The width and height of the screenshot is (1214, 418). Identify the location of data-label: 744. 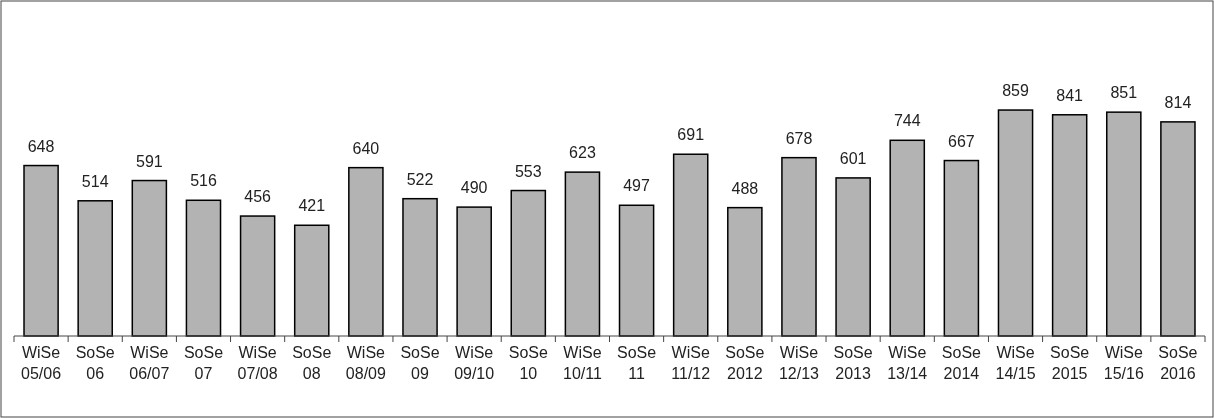
(907, 121).